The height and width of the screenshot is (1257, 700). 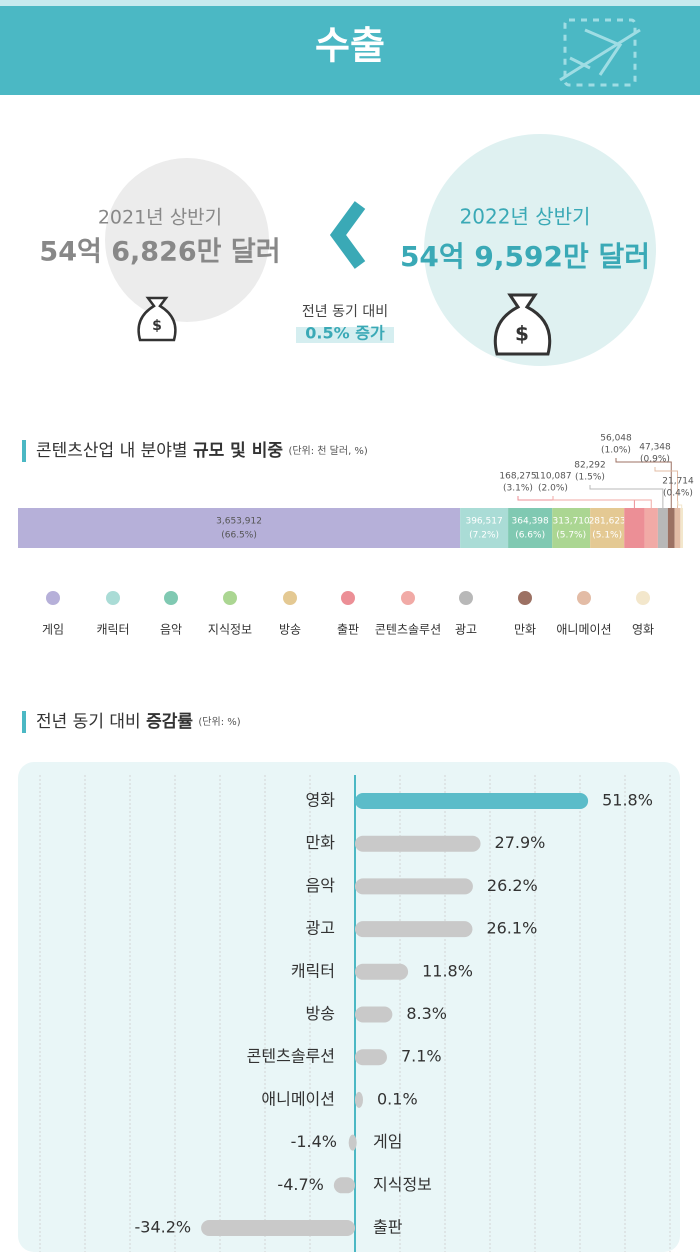 What do you see at coordinates (520, 842) in the screenshot?
I see `value-label: 27.9%` at bounding box center [520, 842].